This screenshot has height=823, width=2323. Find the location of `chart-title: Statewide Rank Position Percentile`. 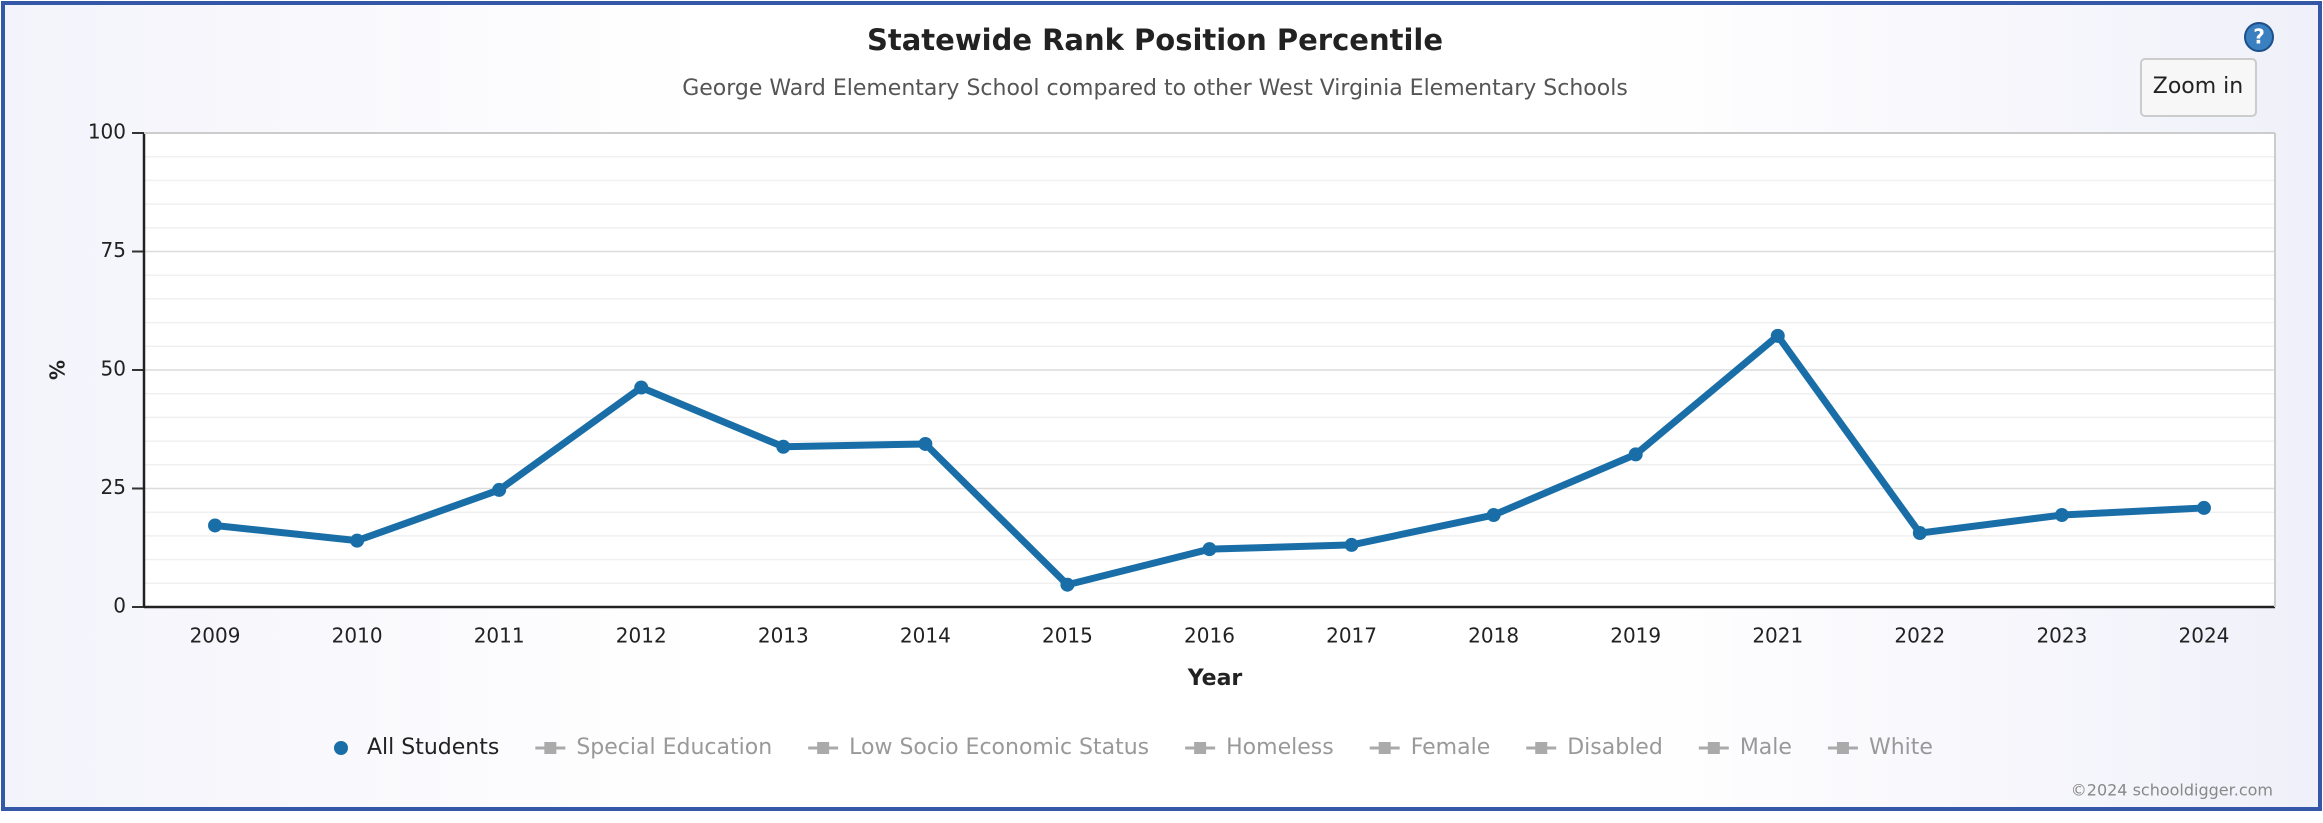

chart-title: Statewide Rank Position Percentile is located at coordinates (1155, 40).